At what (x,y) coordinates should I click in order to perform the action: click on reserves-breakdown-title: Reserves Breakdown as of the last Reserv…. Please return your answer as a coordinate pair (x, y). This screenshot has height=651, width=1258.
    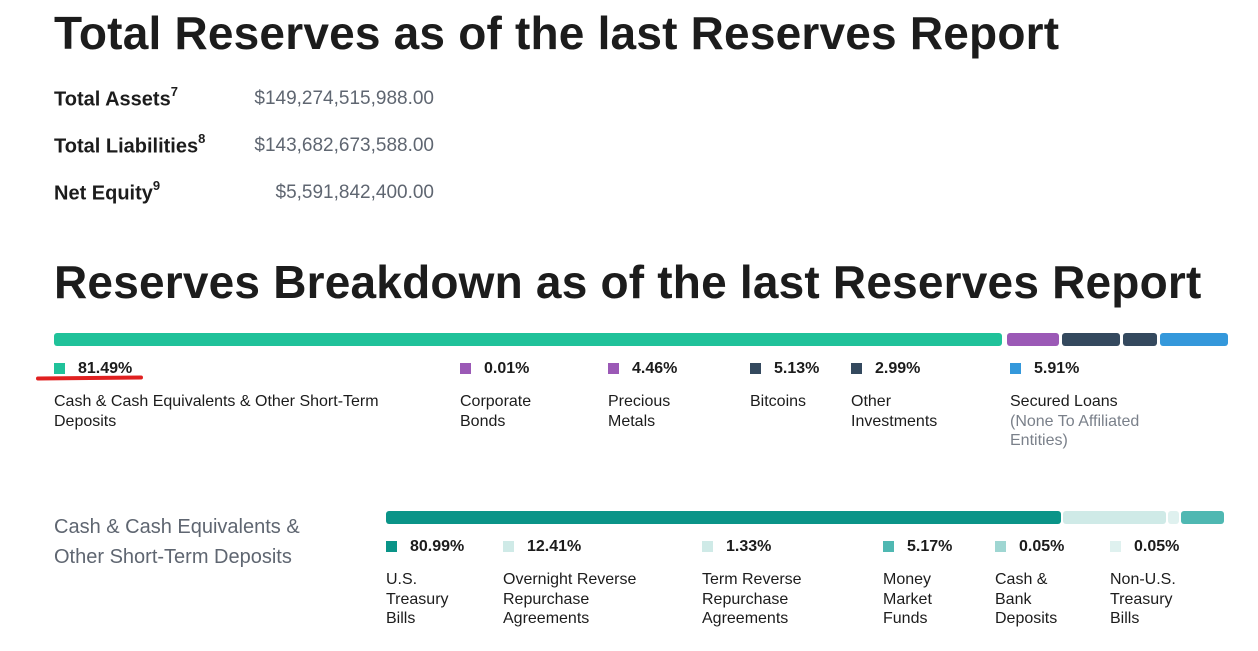
    Looking at the image, I should click on (628, 282).